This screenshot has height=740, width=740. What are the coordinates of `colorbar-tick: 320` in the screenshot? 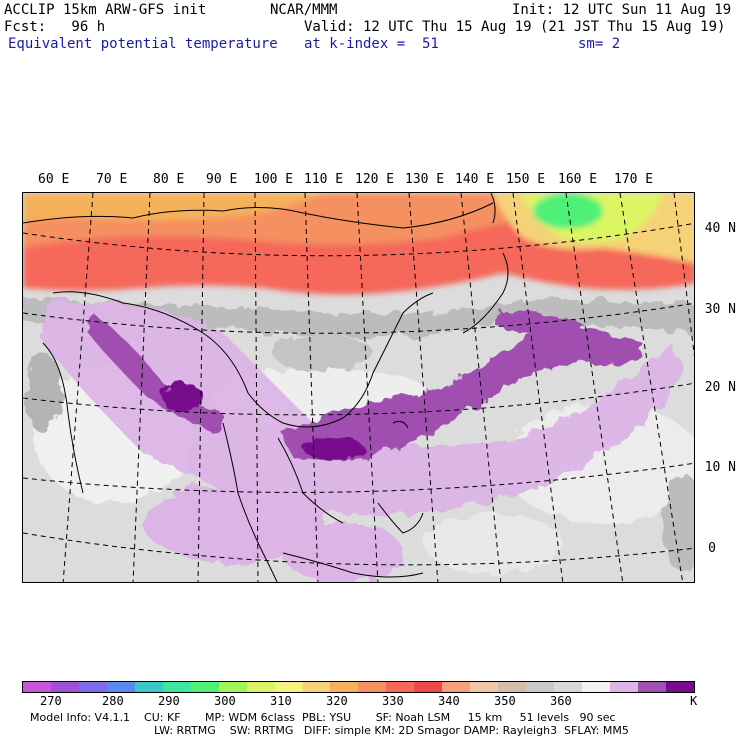 It's located at (337, 701).